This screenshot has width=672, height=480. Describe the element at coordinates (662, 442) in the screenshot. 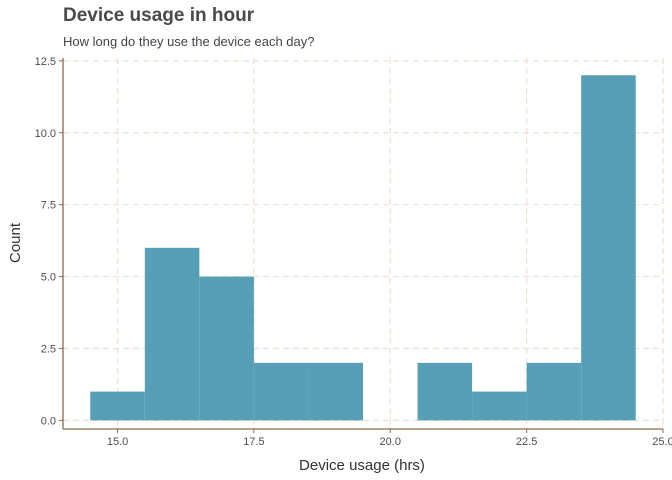

I see `x-tick-label: 25.0` at that location.